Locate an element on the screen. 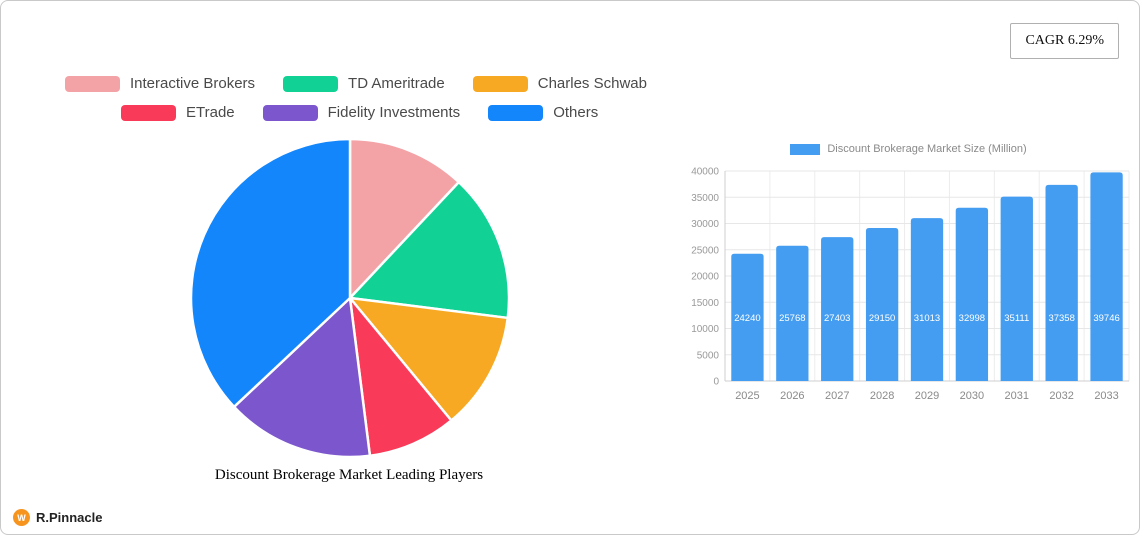 The height and width of the screenshot is (535, 1140). y-tick-label: 30000 is located at coordinates (705, 224).